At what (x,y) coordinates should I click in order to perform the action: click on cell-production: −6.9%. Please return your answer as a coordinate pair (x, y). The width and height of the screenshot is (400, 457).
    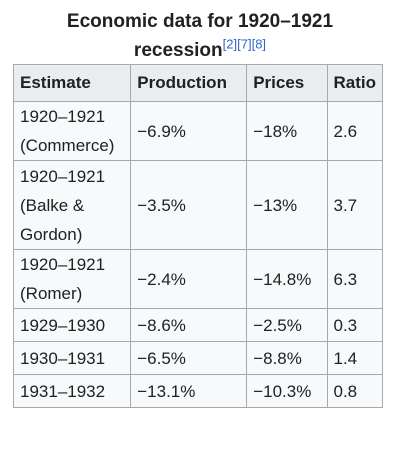
    Looking at the image, I should click on (189, 131).